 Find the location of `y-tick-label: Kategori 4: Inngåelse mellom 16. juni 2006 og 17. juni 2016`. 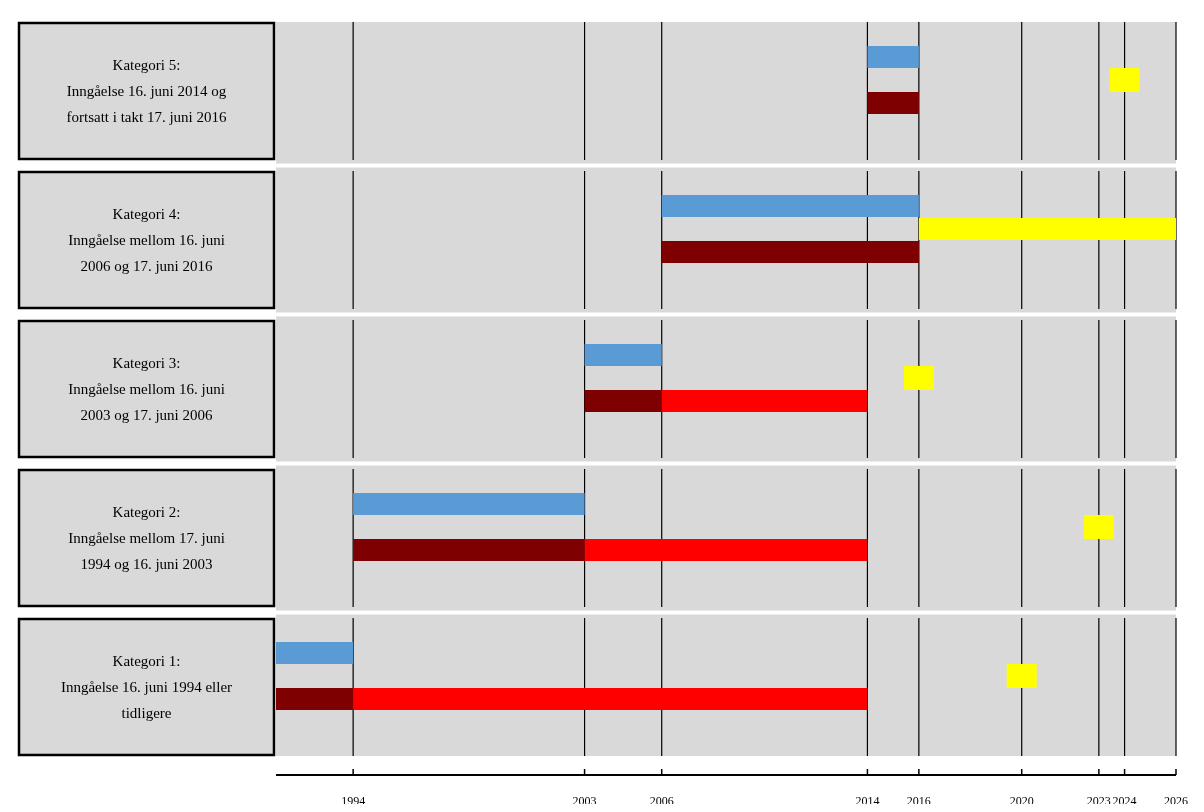

y-tick-label: Kategori 4: Inngåelse mellom 16. juni 2006 og 17. juni 2016 is located at coordinates (146, 240).